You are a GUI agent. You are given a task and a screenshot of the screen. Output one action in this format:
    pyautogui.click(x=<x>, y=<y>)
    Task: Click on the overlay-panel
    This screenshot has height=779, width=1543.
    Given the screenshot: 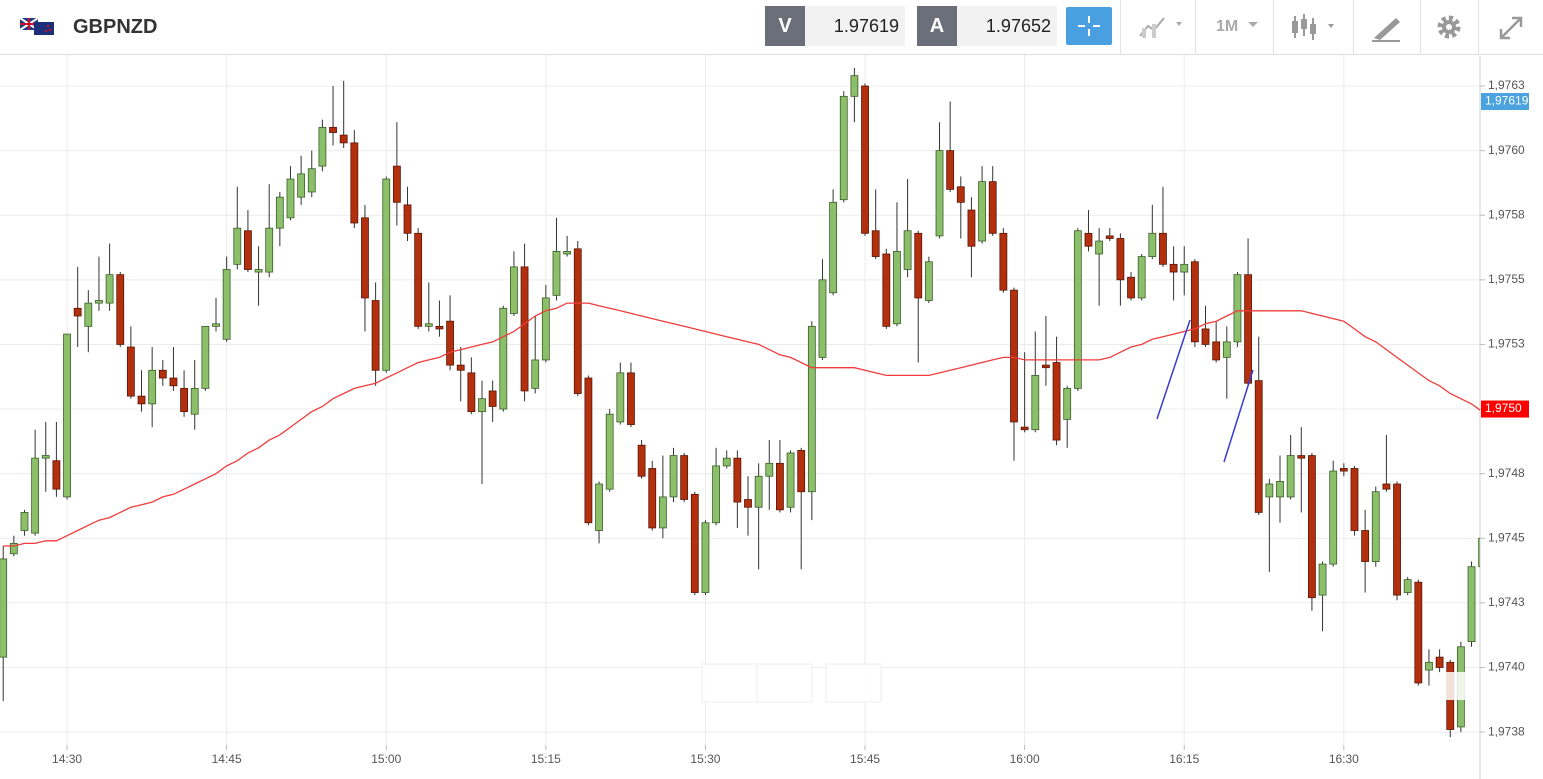 What is the action you would take?
    pyautogui.click(x=1450, y=686)
    